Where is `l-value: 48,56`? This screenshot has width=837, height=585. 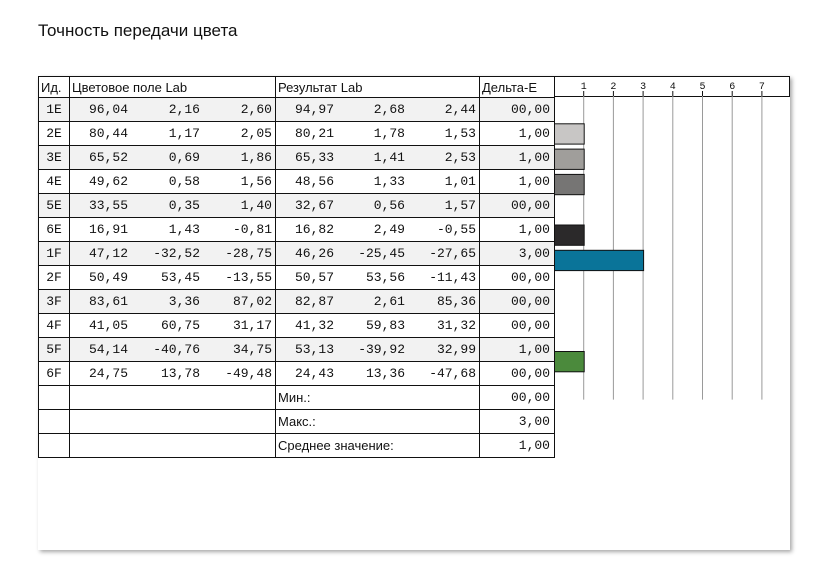
l-value: 48,56 is located at coordinates (314, 181).